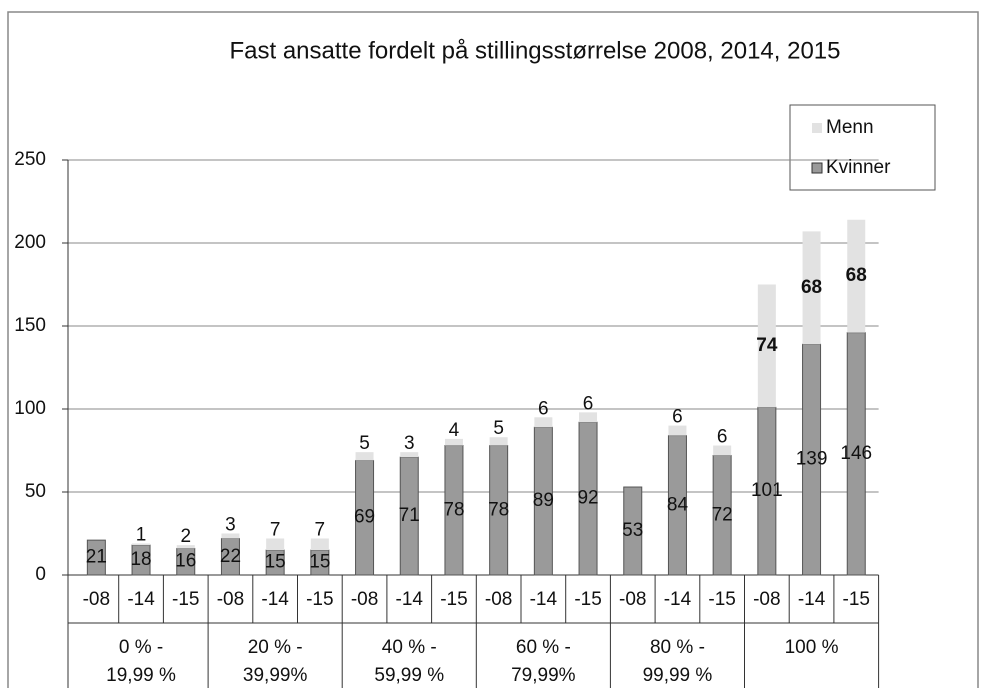  What do you see at coordinates (850, 127) in the screenshot?
I see `legend-label: Menn` at bounding box center [850, 127].